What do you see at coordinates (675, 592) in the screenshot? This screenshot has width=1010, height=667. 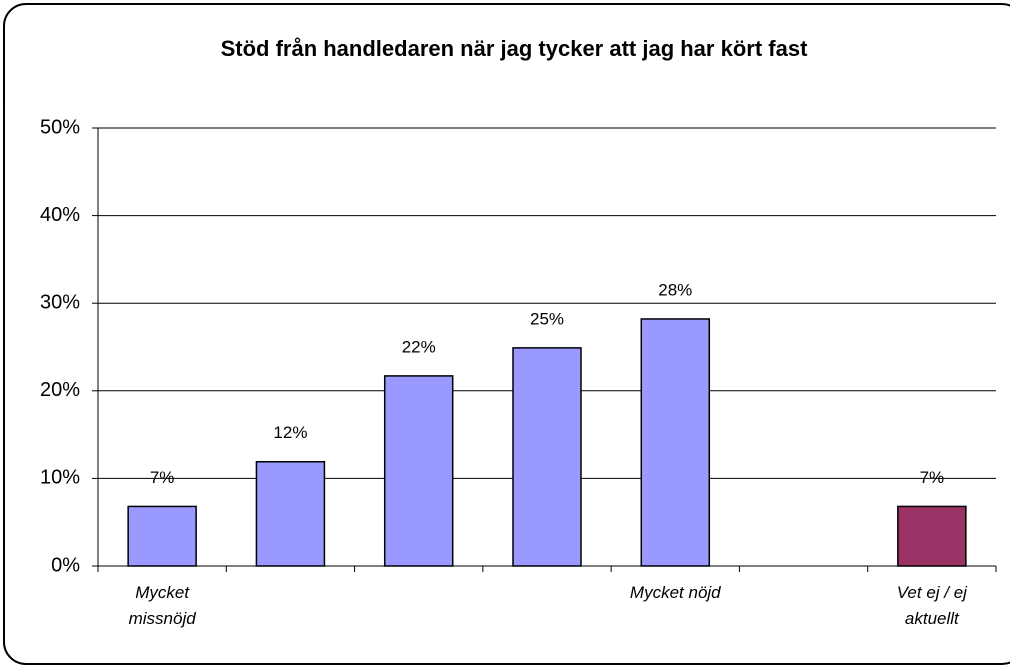 I see `x-tick-label: Mycket nöjd` at bounding box center [675, 592].